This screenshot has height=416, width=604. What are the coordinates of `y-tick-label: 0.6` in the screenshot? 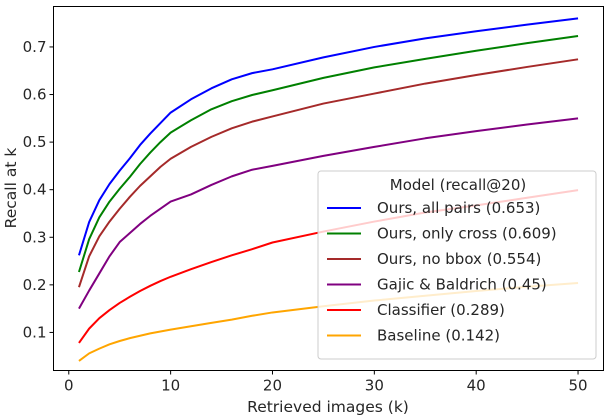 It's located at (35, 95).